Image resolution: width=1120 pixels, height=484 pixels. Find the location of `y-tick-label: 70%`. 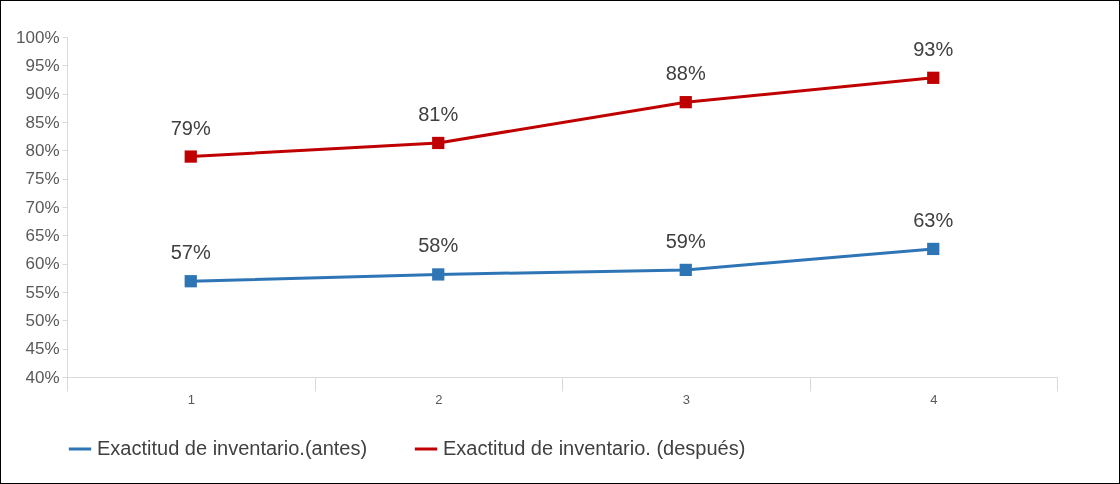

y-tick-label: 70% is located at coordinates (42, 207).